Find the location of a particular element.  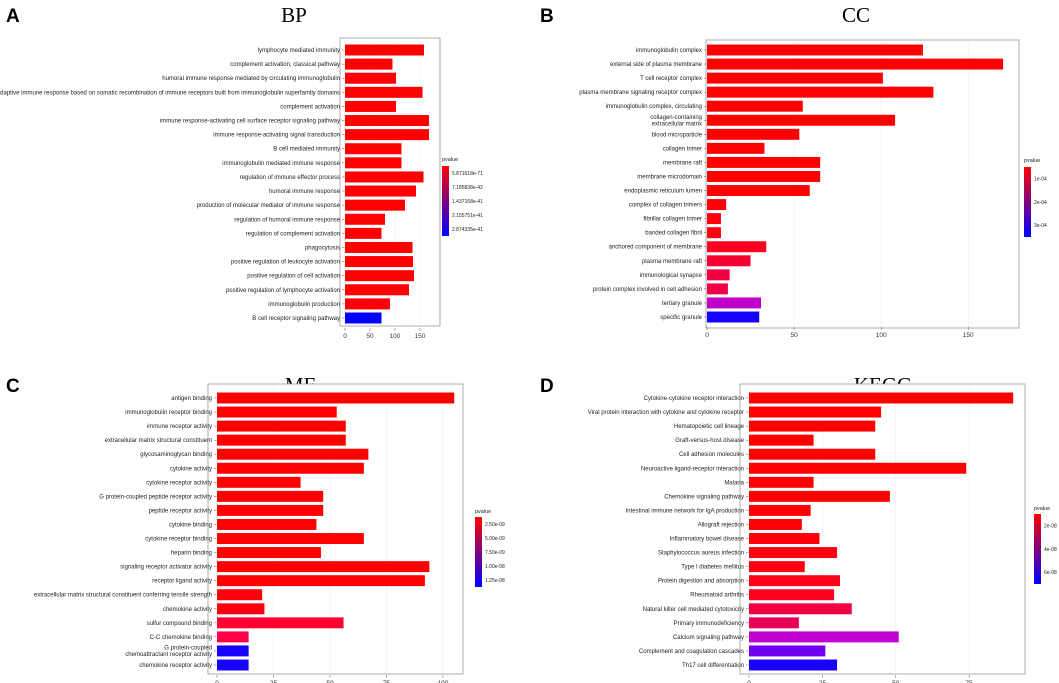

category-label: immunological synapse is located at coordinates (671, 276).